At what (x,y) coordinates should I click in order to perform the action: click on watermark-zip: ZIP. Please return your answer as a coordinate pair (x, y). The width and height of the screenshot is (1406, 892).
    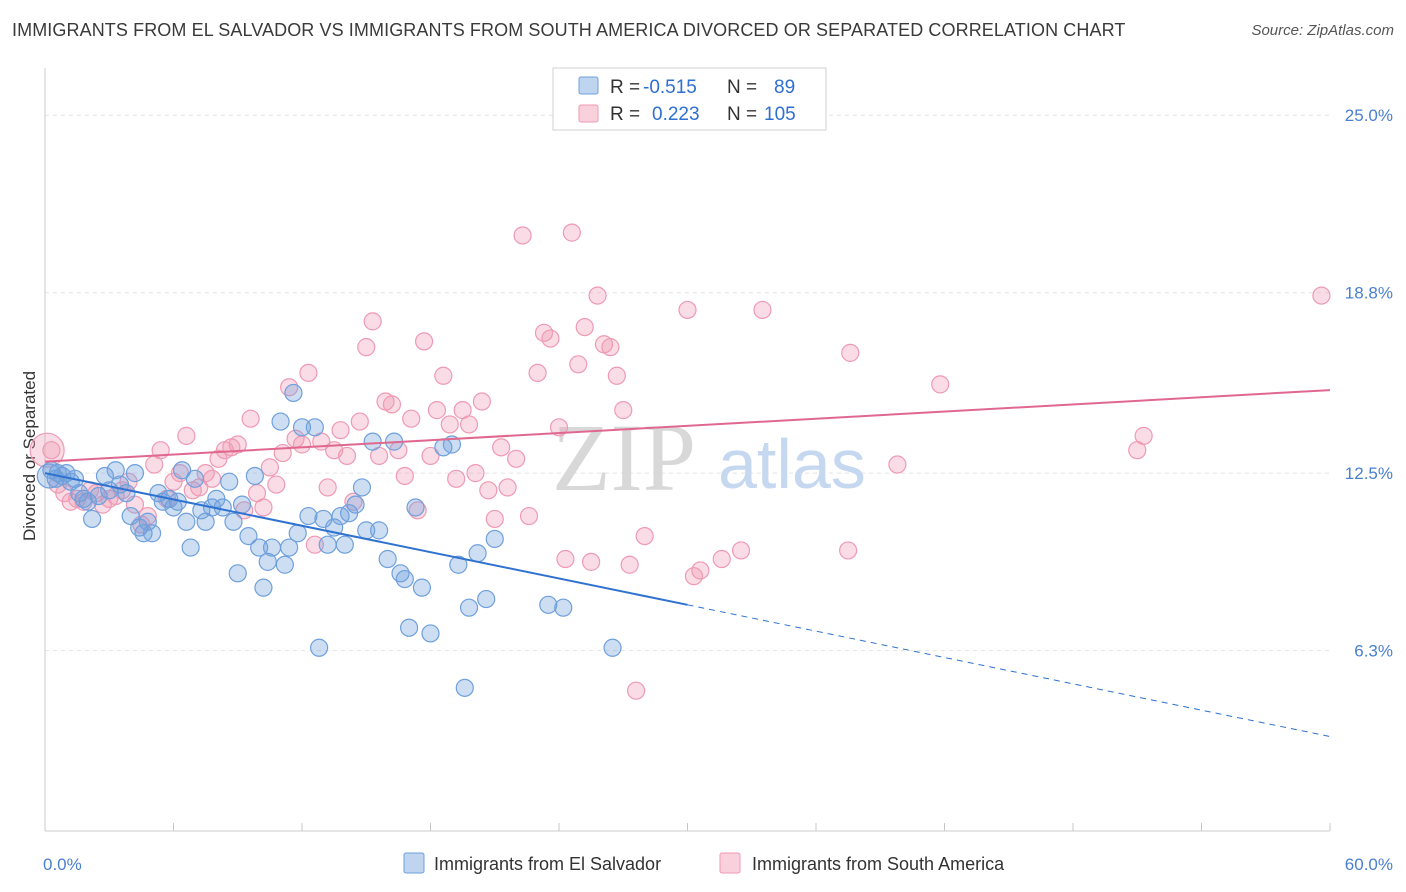
    Looking at the image, I should click on (624, 457).